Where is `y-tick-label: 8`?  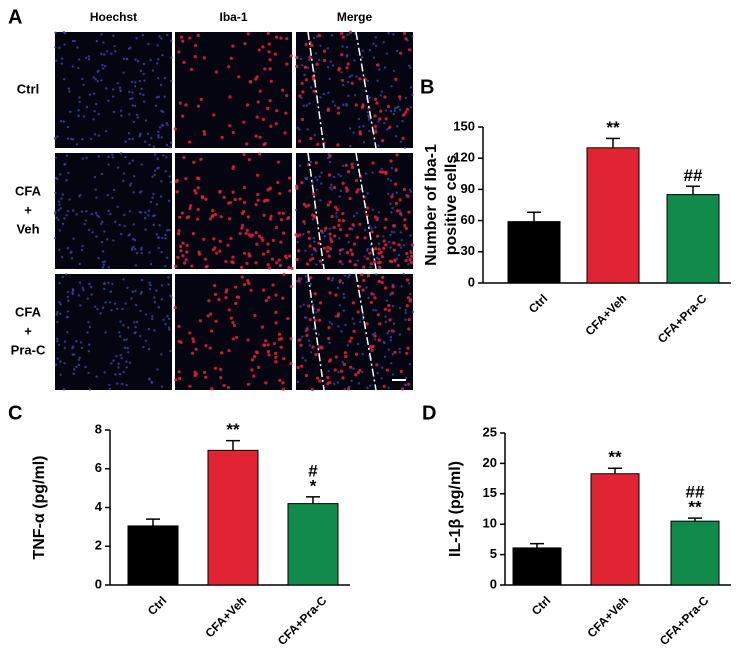
y-tick-label: 8 is located at coordinates (98, 428).